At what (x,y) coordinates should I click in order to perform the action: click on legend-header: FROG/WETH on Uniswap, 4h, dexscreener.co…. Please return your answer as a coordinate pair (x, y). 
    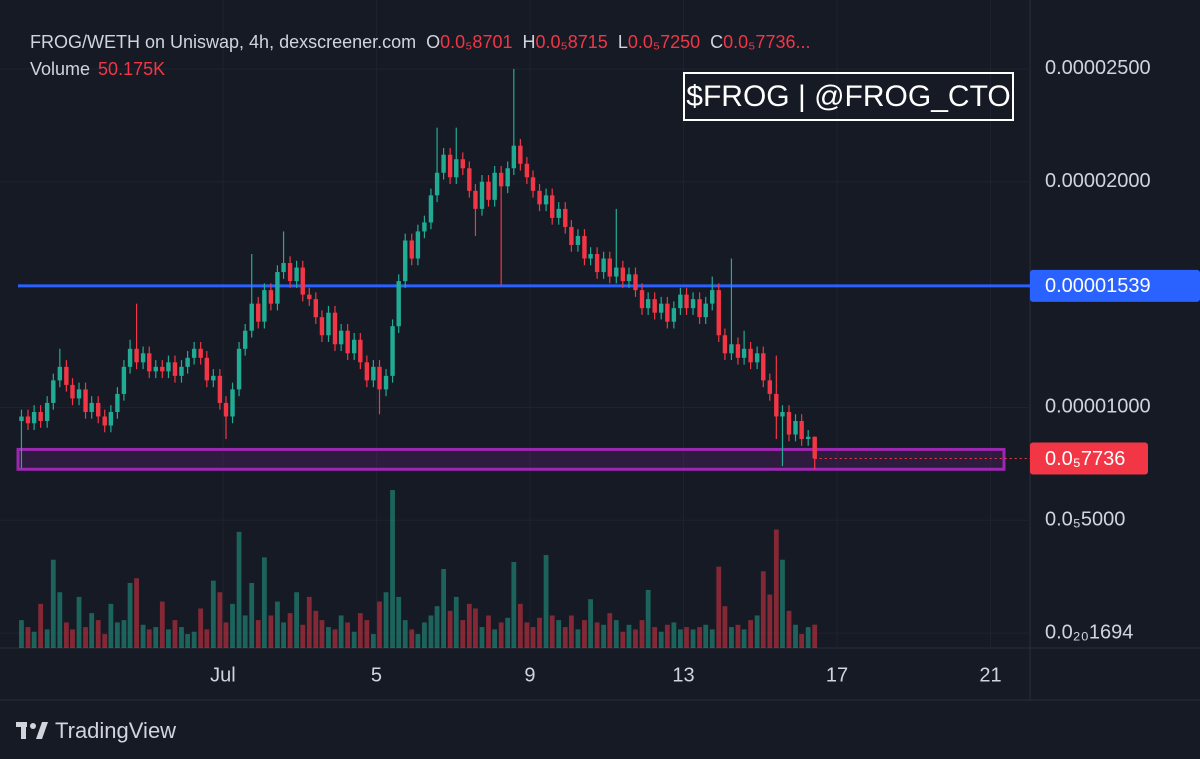
    Looking at the image, I should click on (425, 42).